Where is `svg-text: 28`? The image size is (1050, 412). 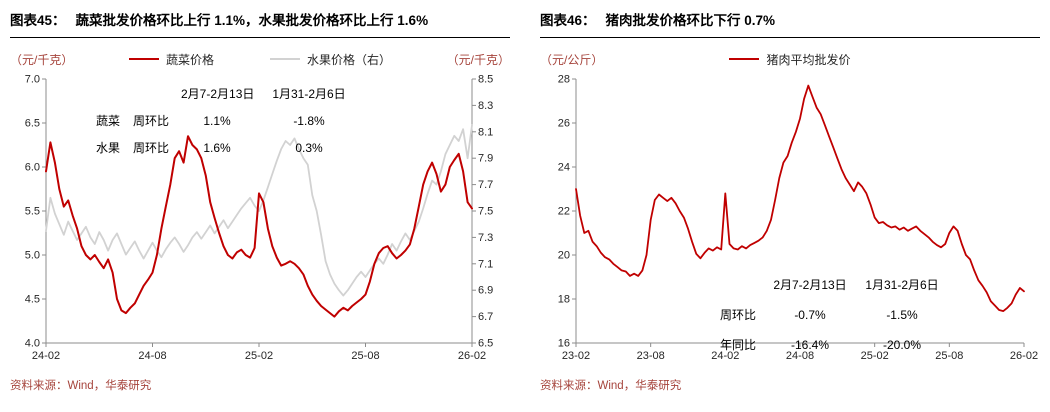
svg-text: 28 is located at coordinates (564, 80).